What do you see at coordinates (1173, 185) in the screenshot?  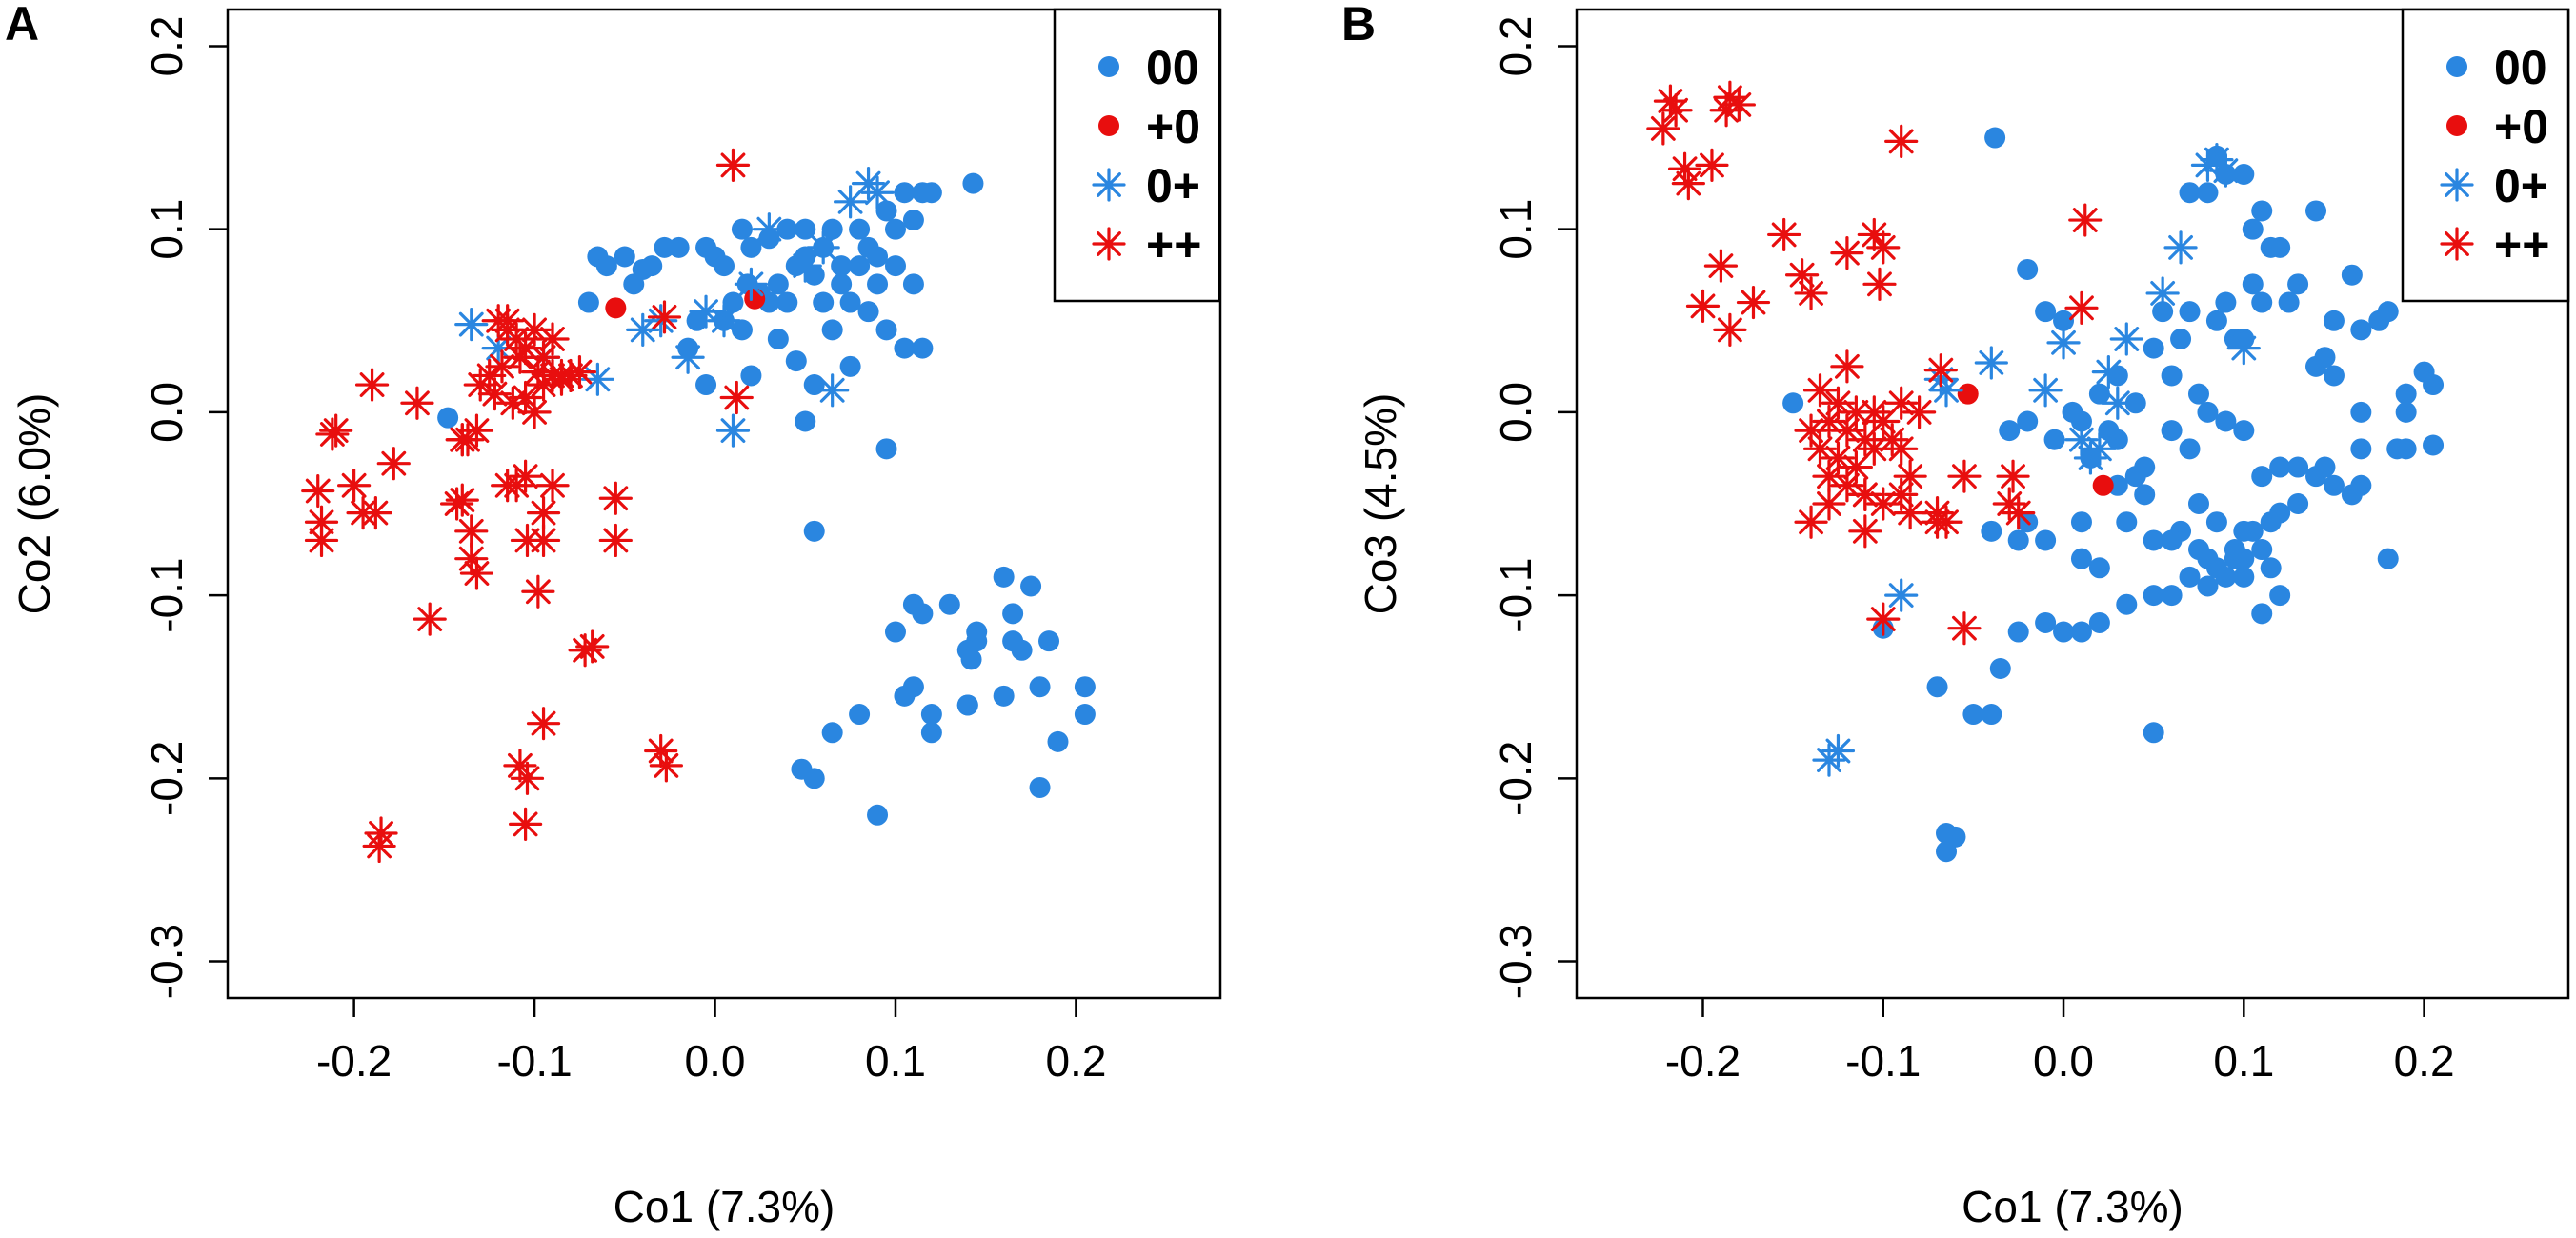 I see `legend-label: 0+` at bounding box center [1173, 185].